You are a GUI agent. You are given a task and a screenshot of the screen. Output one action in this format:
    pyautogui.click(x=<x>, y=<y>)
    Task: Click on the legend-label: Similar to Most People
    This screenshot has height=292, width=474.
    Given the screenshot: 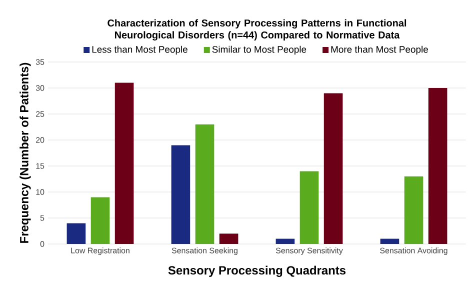 What is the action you would take?
    pyautogui.click(x=259, y=50)
    